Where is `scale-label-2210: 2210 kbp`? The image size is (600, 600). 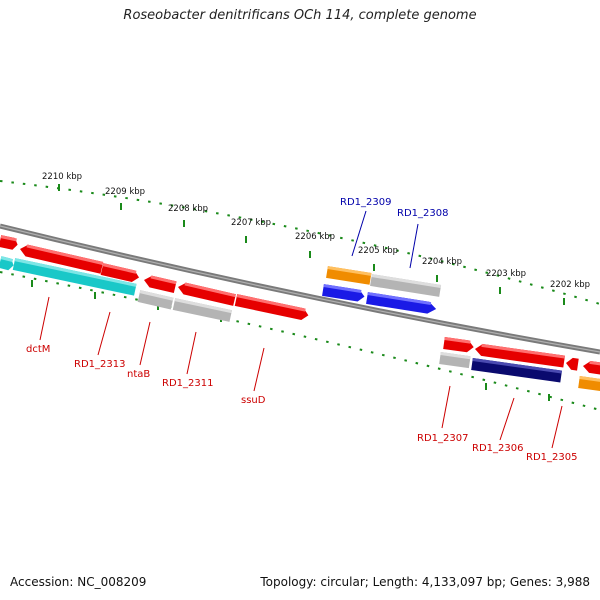
scale-label-2210: 2210 kbp is located at coordinates (62, 177).